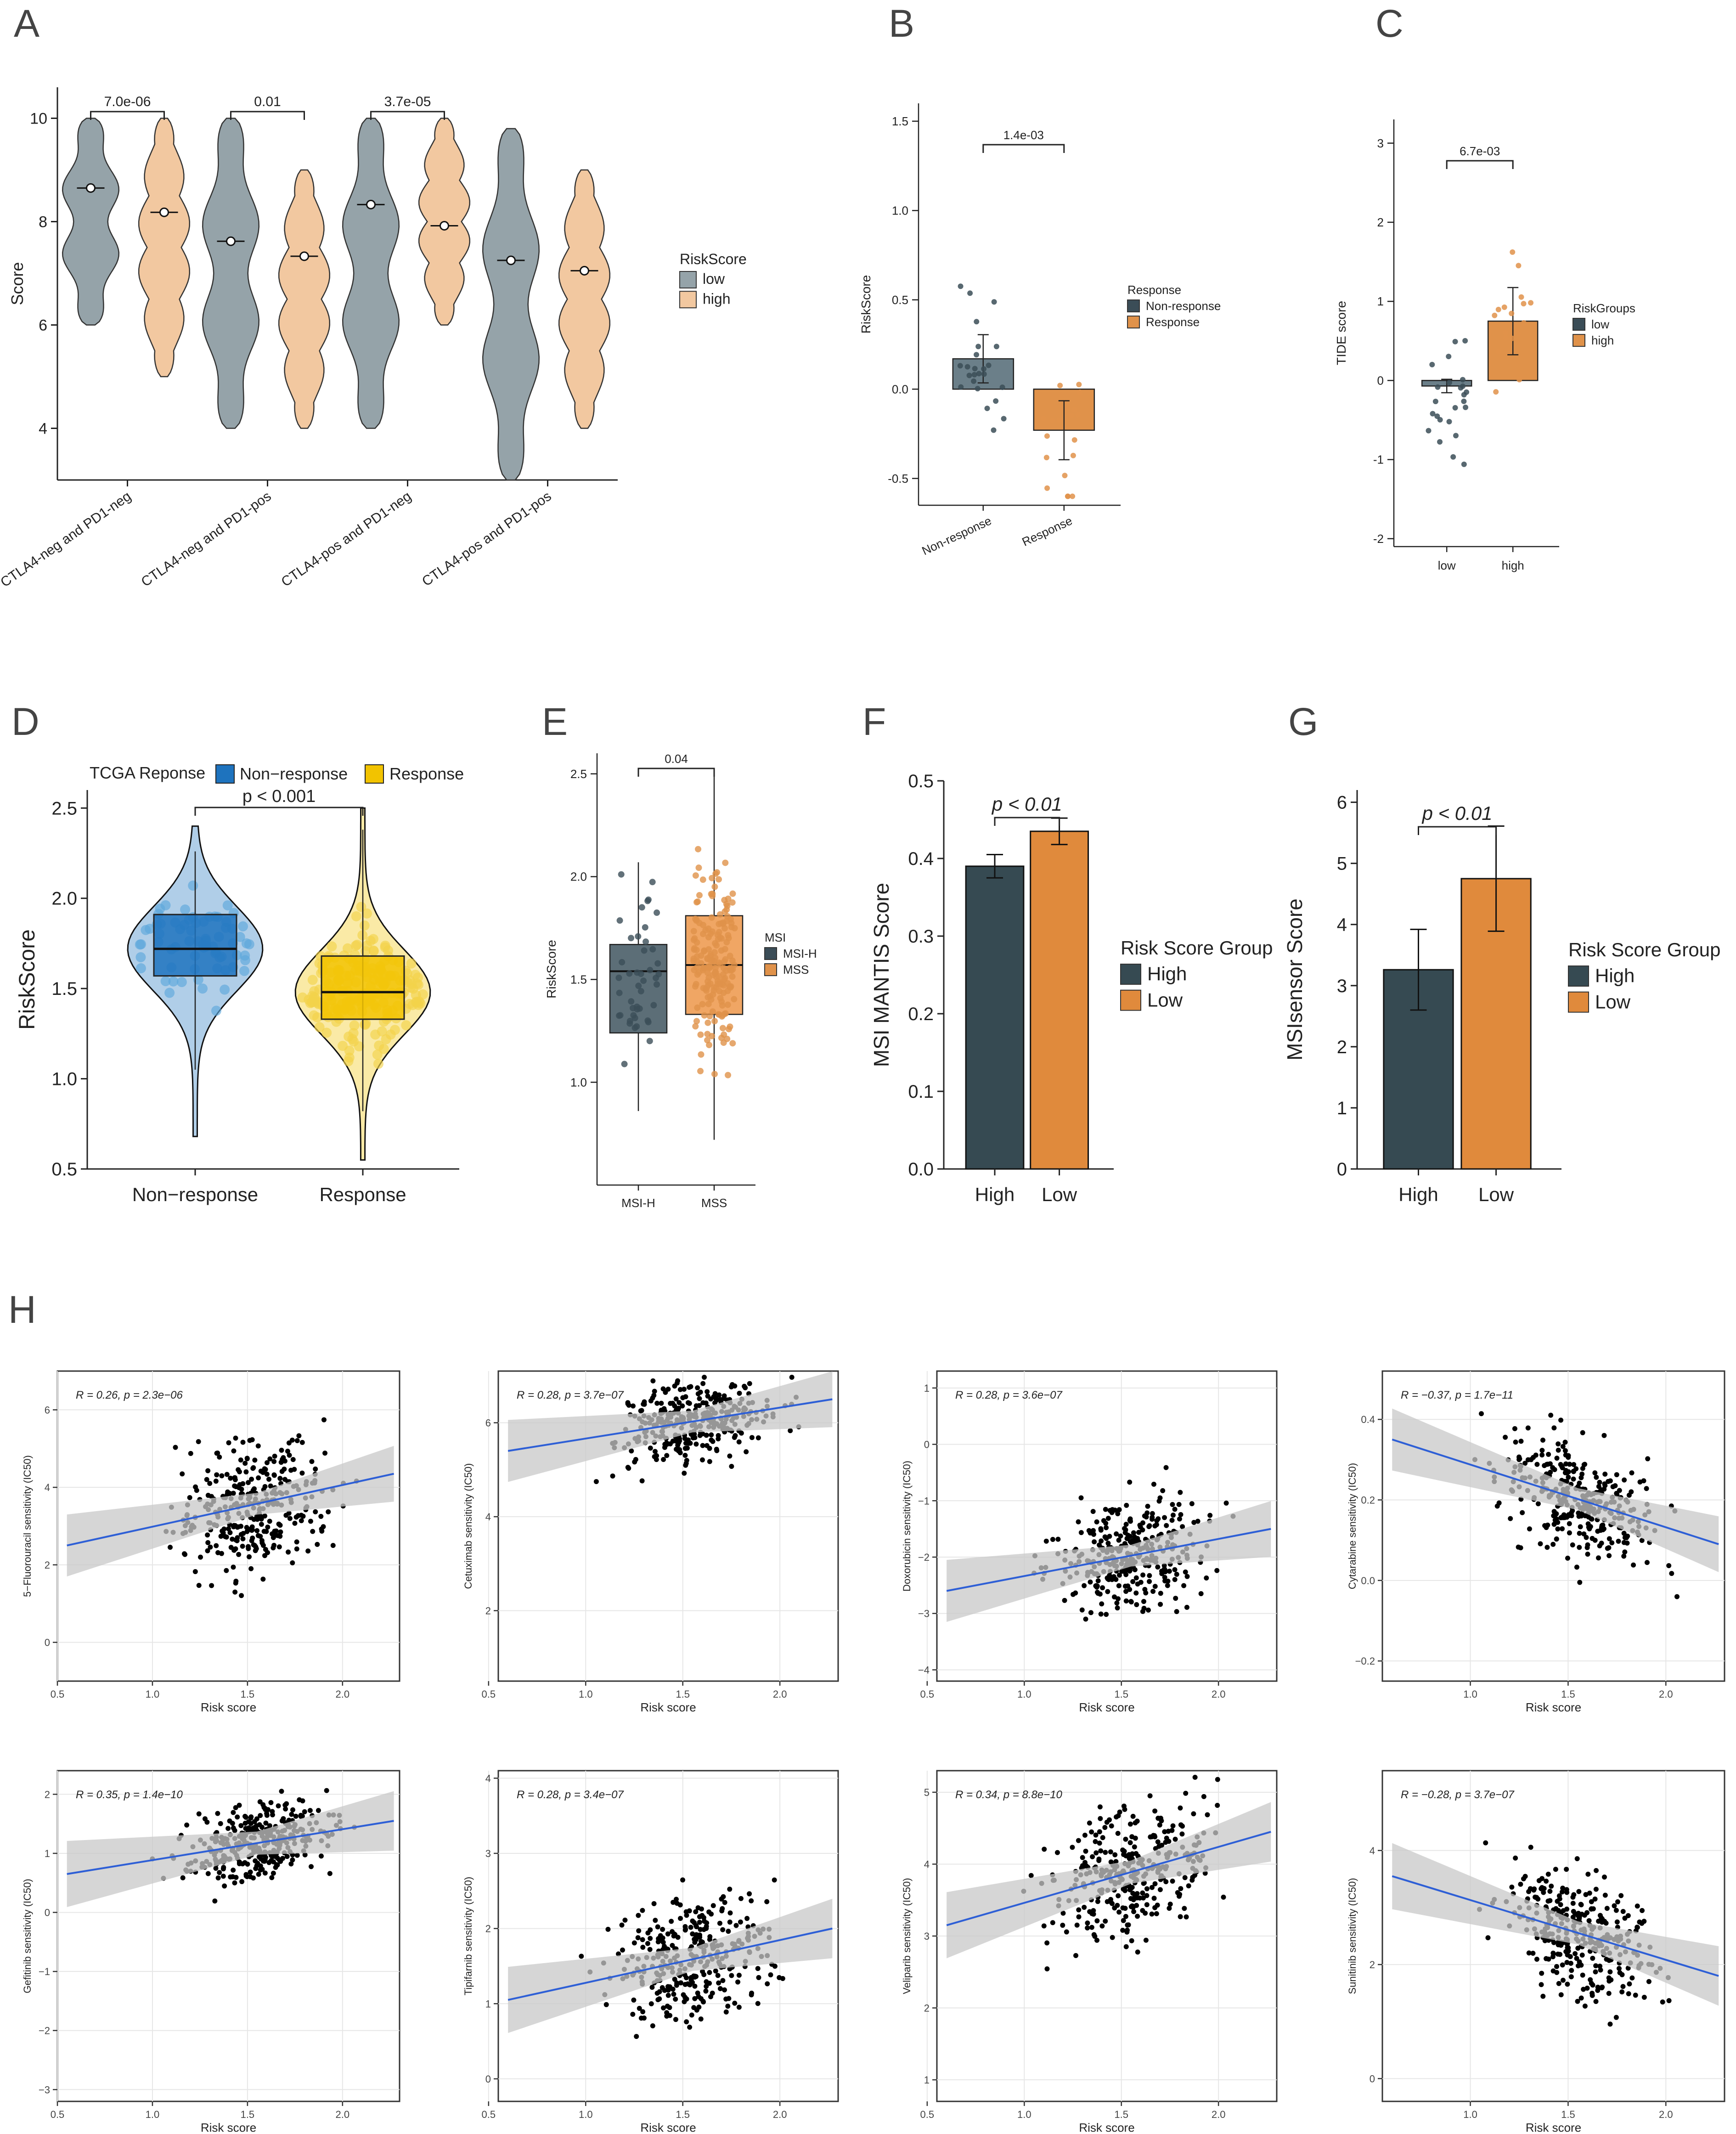  What do you see at coordinates (995, 1018) in the screenshot?
I see `bar` at bounding box center [995, 1018].